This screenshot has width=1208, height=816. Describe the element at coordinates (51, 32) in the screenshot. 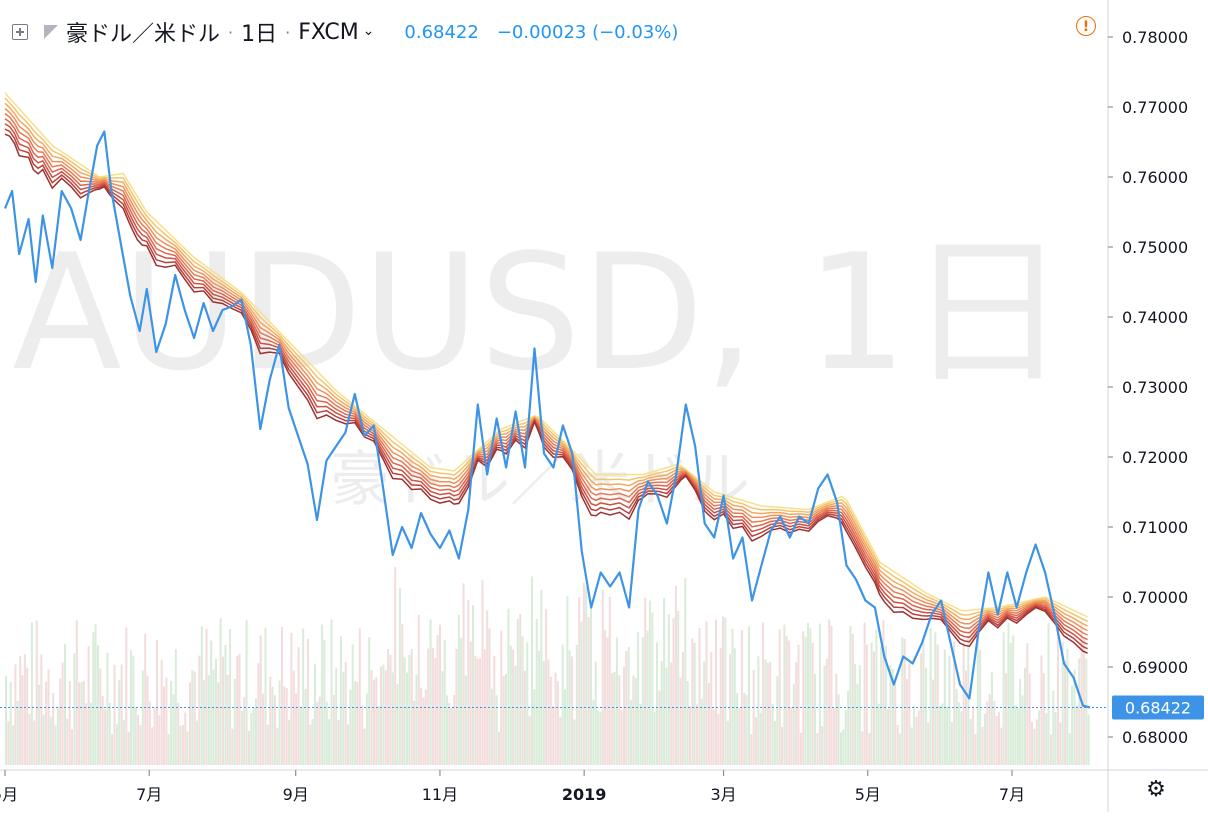

I see `flag-icon` at that location.